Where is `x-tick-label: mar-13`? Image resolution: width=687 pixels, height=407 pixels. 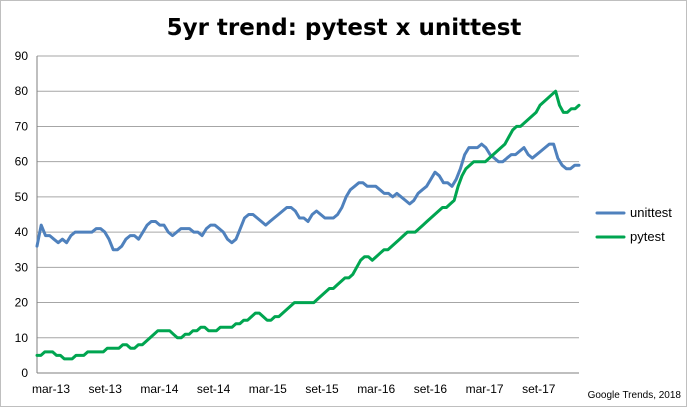 x-tick-label: mar-13 is located at coordinates (51, 389).